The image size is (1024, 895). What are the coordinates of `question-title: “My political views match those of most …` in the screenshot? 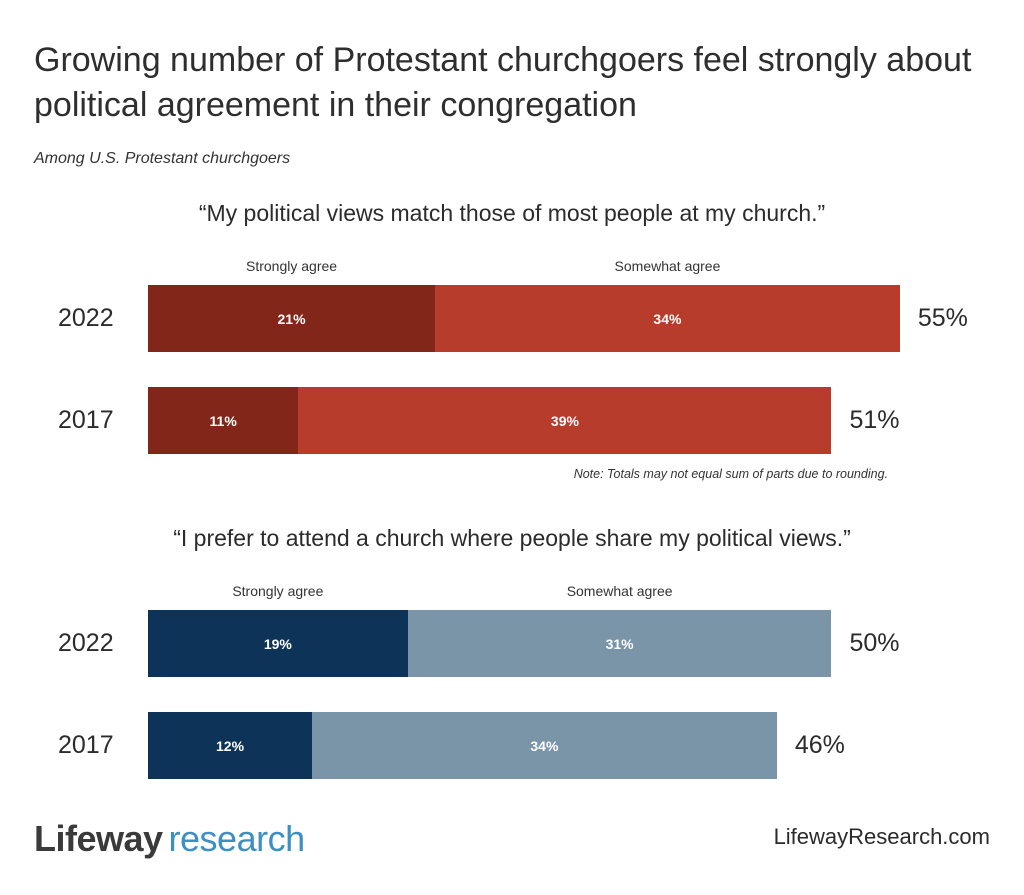 It's located at (512, 213).